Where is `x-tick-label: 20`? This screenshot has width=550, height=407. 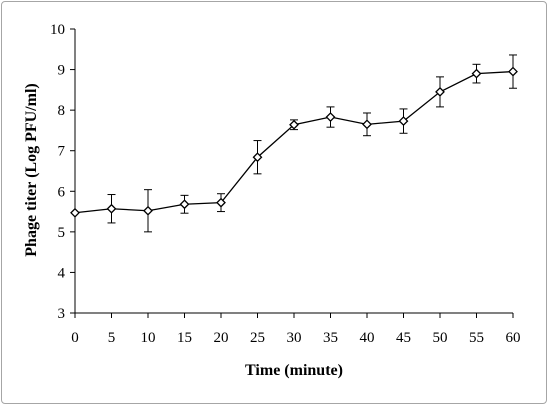 x-tick-label: 20 is located at coordinates (221, 338).